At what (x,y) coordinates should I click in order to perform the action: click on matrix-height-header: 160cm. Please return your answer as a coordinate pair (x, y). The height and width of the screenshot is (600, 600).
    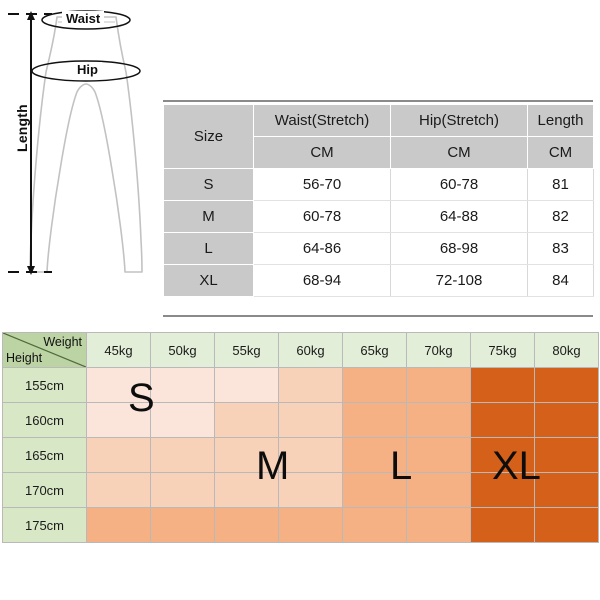
    Looking at the image, I should click on (44, 420).